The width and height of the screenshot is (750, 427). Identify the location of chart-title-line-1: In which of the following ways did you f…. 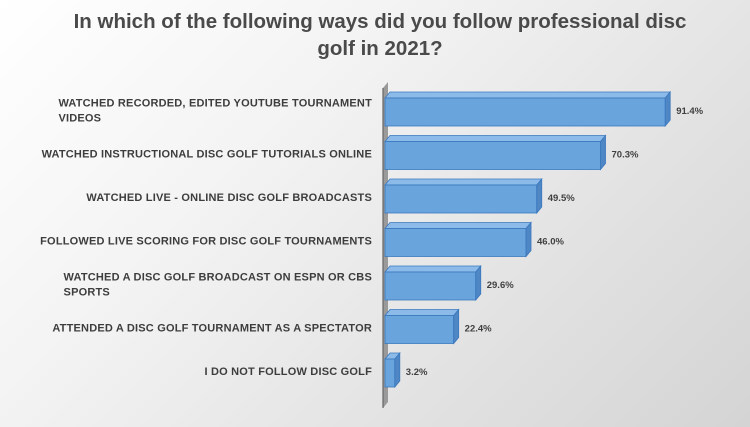
(380, 21).